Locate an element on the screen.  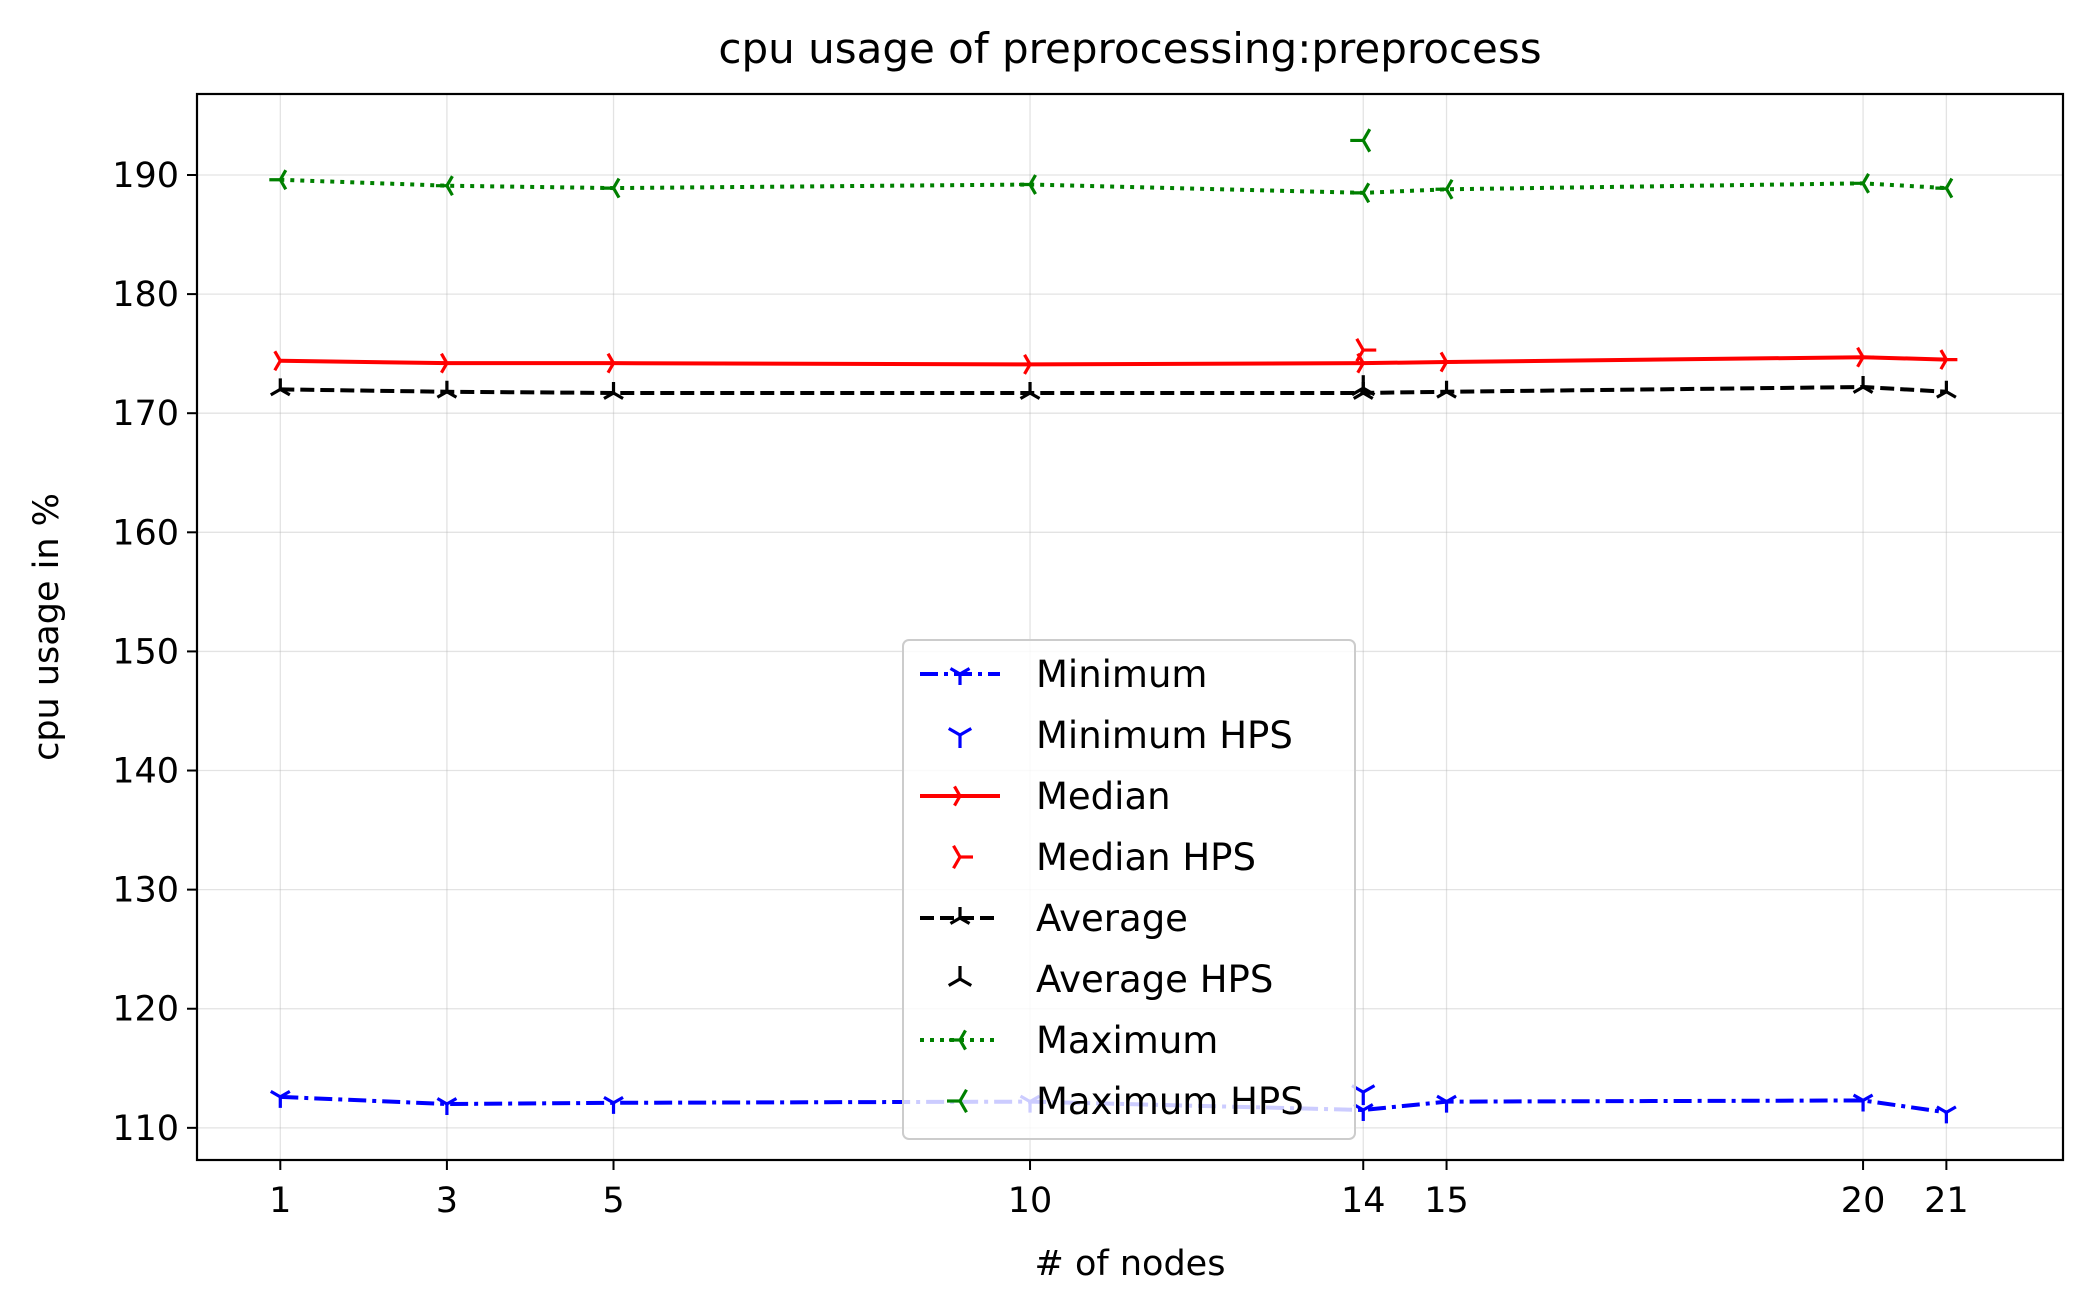
legend-label: Minimum is located at coordinates (1121, 674).